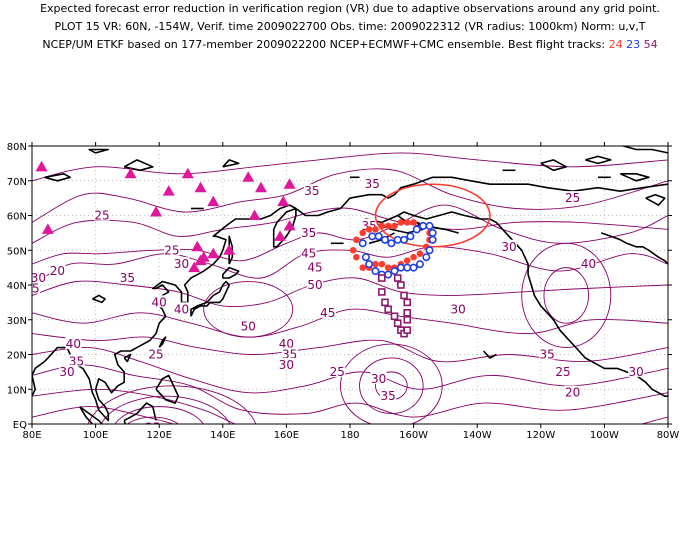  What do you see at coordinates (17, 147) in the screenshot?
I see `y-tick-label: 80N` at bounding box center [17, 147].